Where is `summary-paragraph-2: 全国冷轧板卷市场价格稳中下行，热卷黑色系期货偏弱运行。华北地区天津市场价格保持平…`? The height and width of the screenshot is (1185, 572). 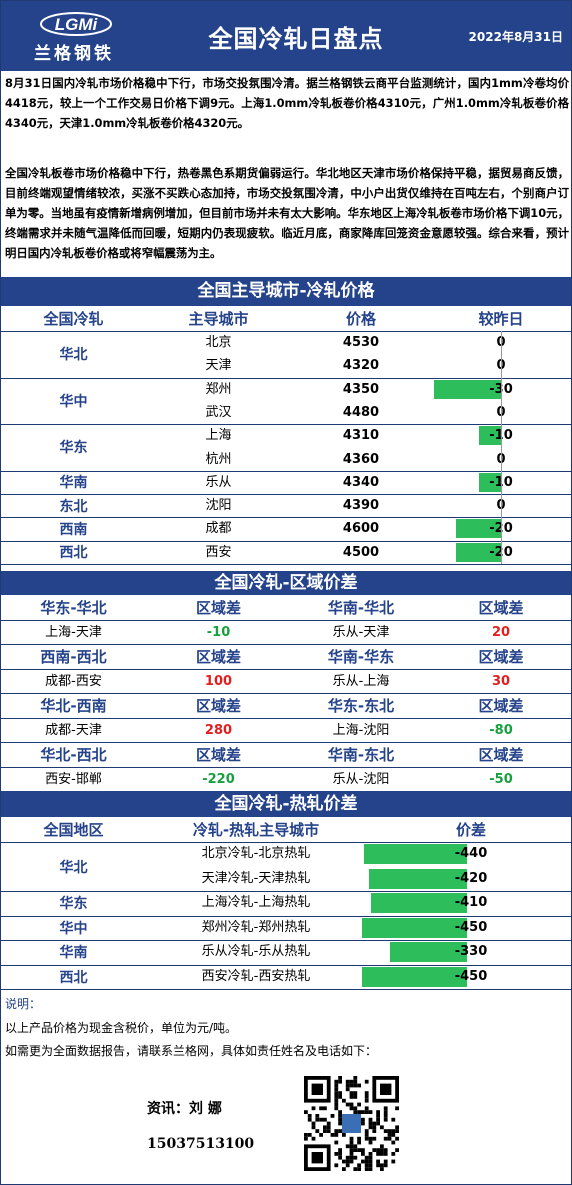
summary-paragraph-2: 全国冷轧板卷市场价格稳中下行，热卷黑色系期货偏弱运行。华北地区天津市场价格保持平… is located at coordinates (287, 213).